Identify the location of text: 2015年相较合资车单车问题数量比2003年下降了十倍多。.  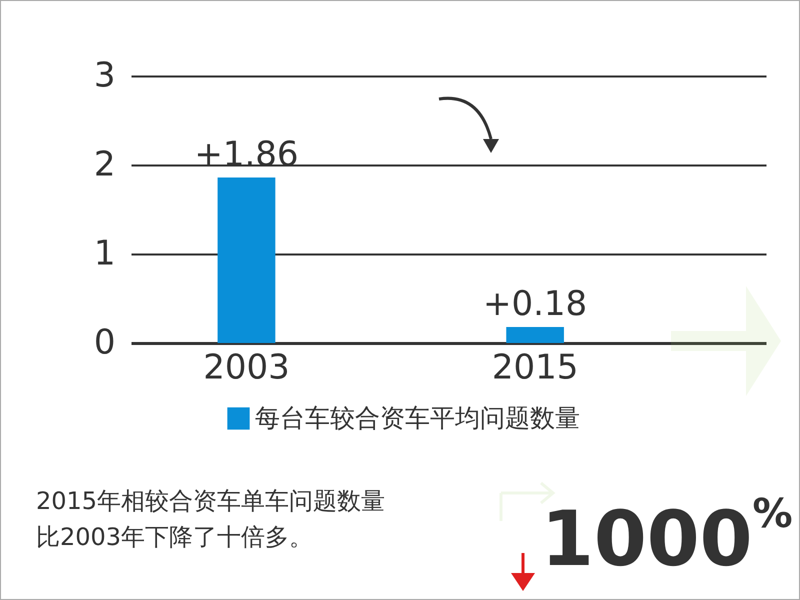
(211, 519).